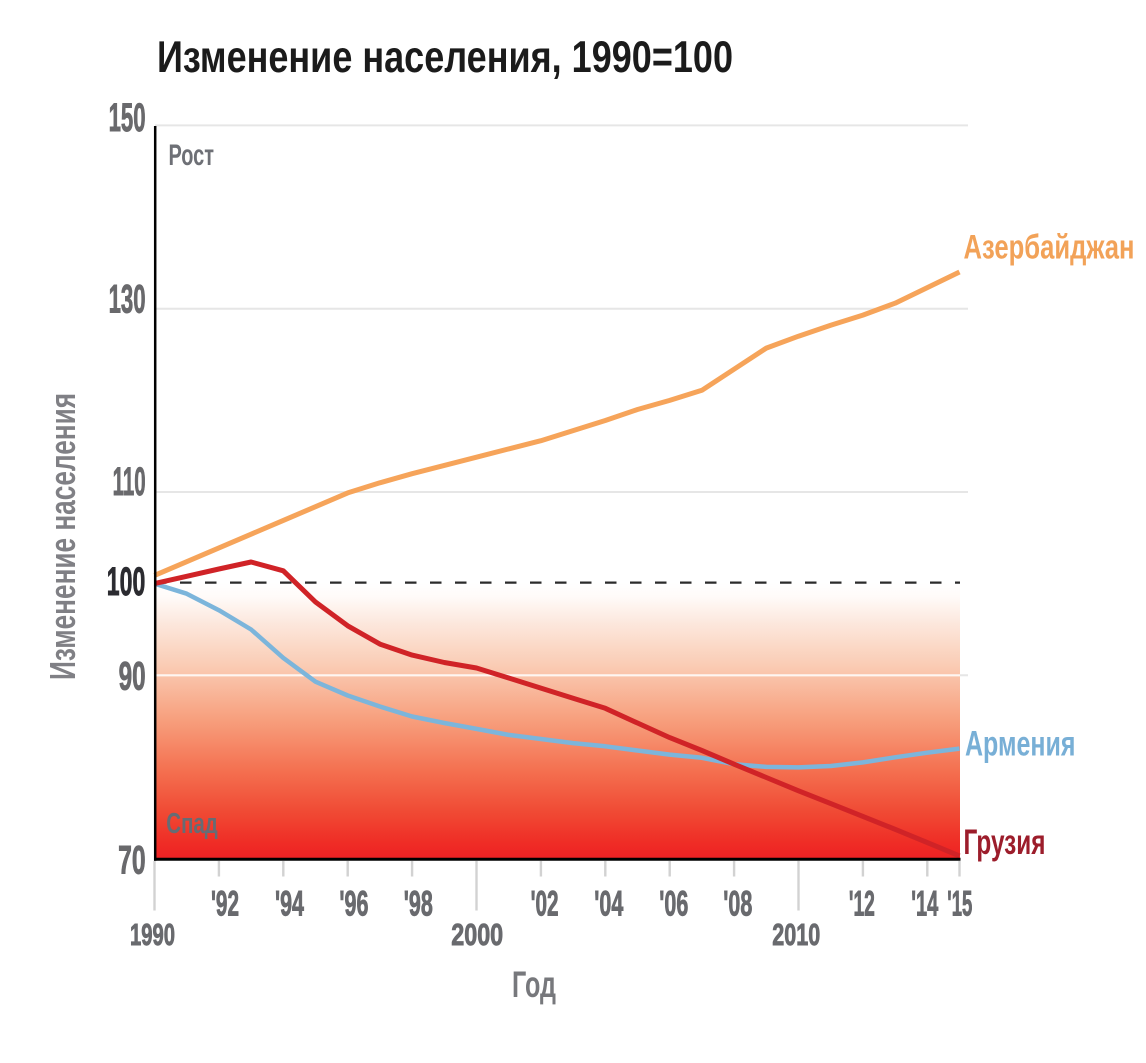 The image size is (1146, 1063). What do you see at coordinates (132, 676) in the screenshot?
I see `svg-text: 90` at bounding box center [132, 676].